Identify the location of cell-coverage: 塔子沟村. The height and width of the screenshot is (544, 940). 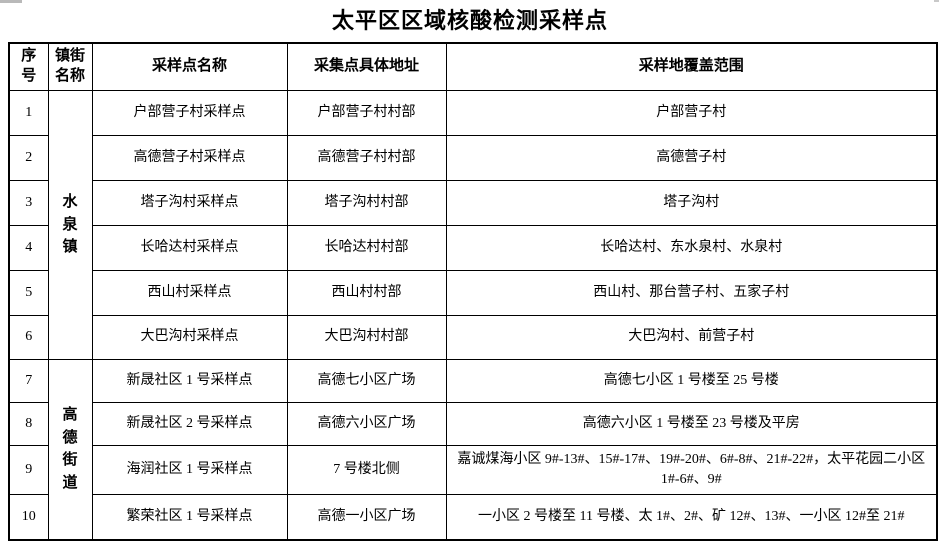
(691, 203).